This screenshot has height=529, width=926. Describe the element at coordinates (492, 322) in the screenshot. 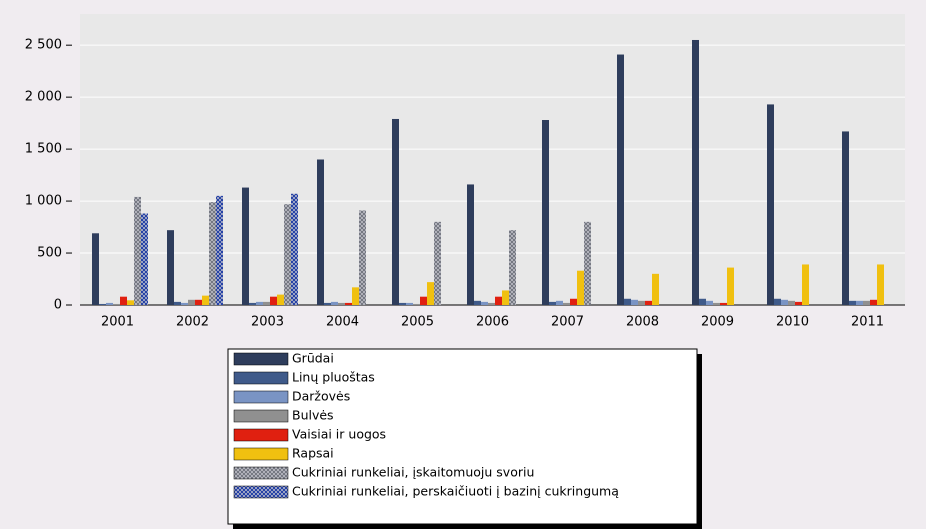

I see `x-tick-label: 2006` at that location.